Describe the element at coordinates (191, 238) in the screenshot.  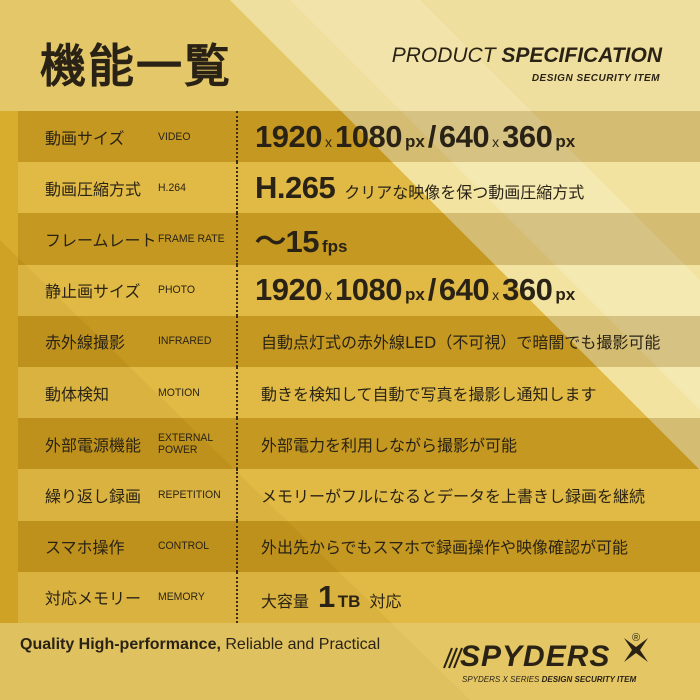
I see `label-en: FRAME RATE` at that location.